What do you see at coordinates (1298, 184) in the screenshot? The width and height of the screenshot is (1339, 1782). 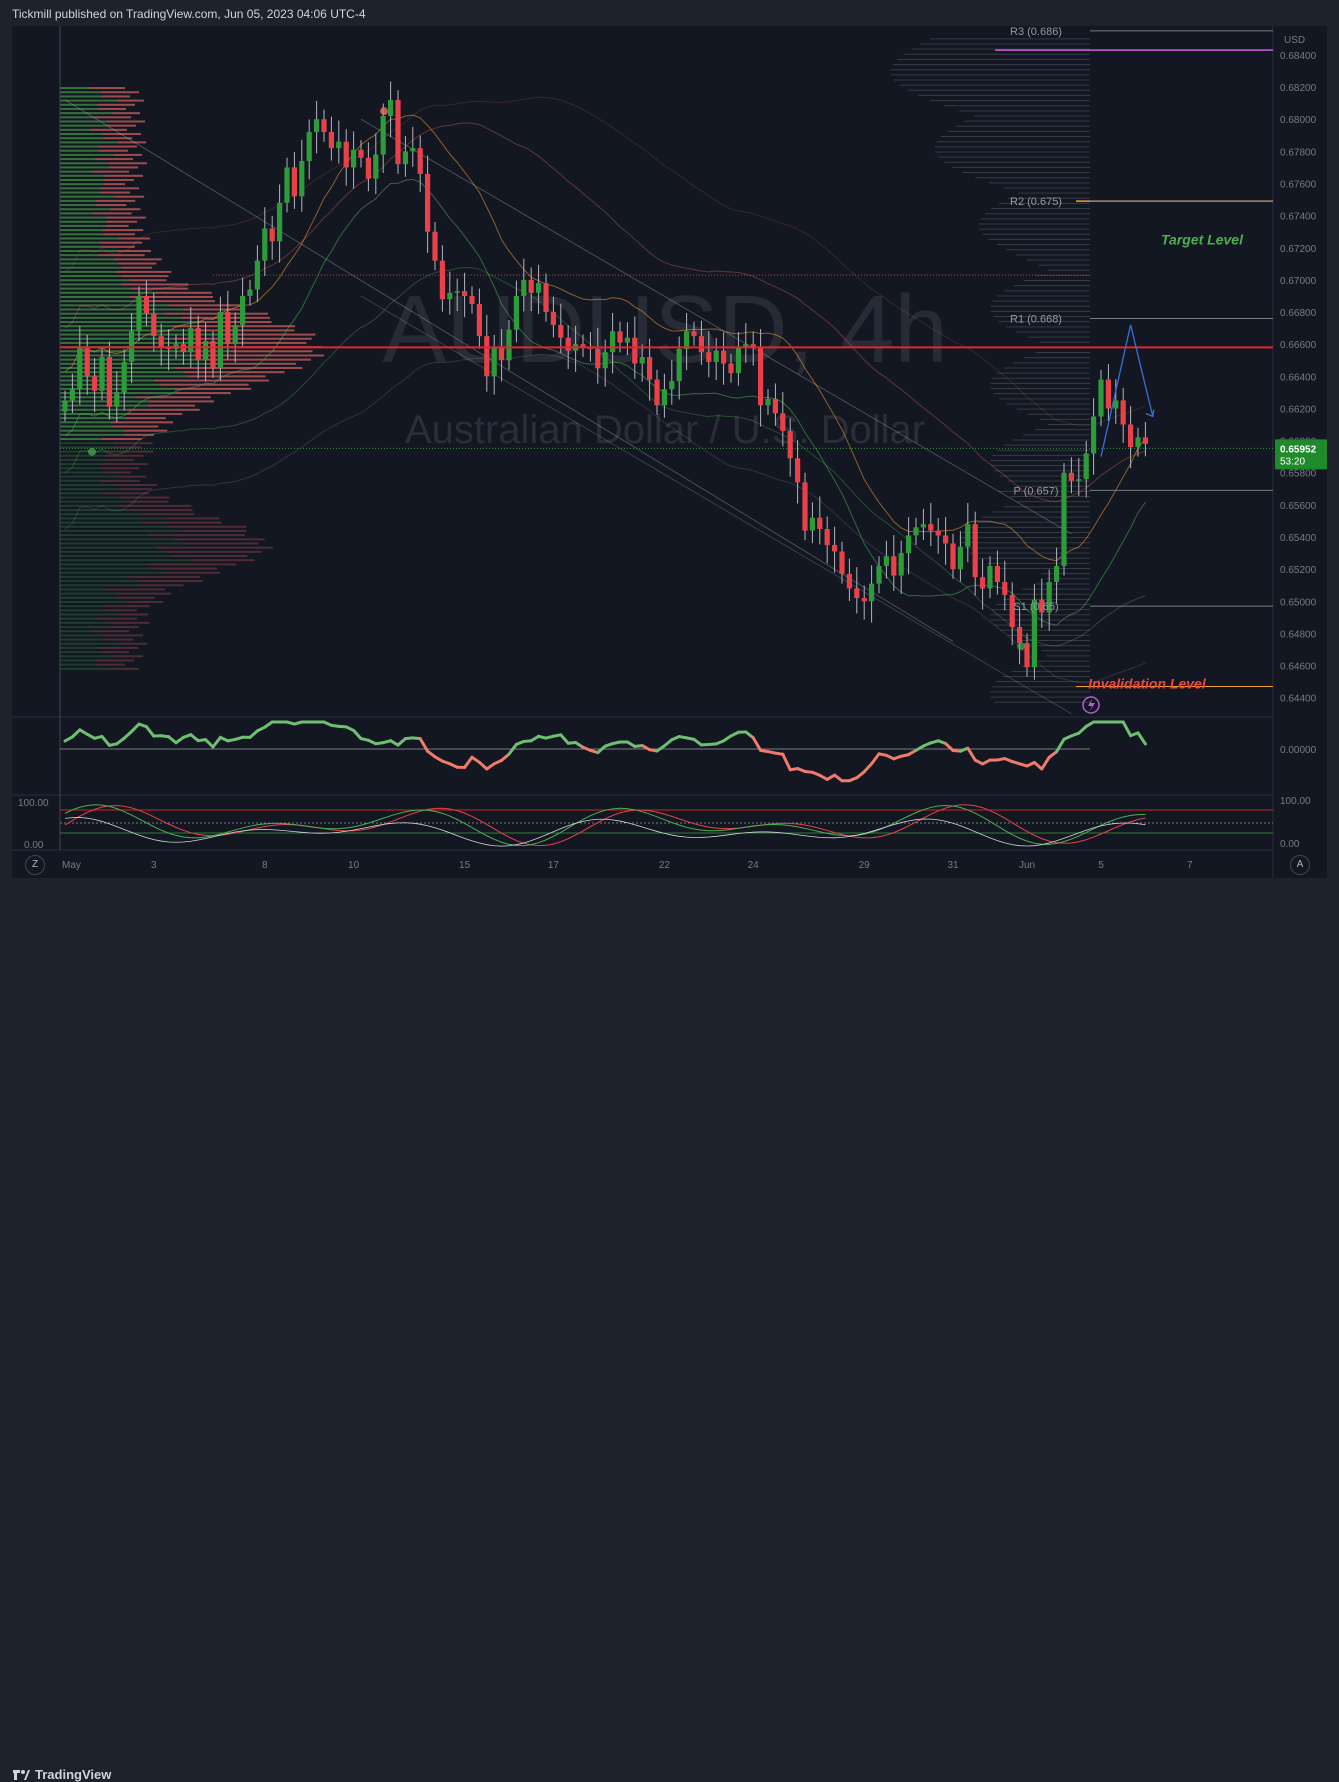 I see `y-tick-label: 0.67600` at bounding box center [1298, 184].